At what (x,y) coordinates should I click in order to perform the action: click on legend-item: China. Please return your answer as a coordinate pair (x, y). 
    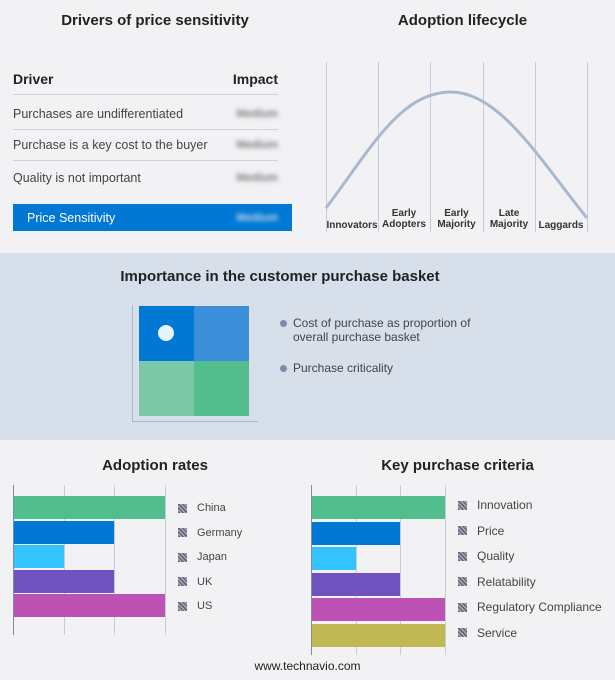
    Looking at the image, I should click on (202, 508).